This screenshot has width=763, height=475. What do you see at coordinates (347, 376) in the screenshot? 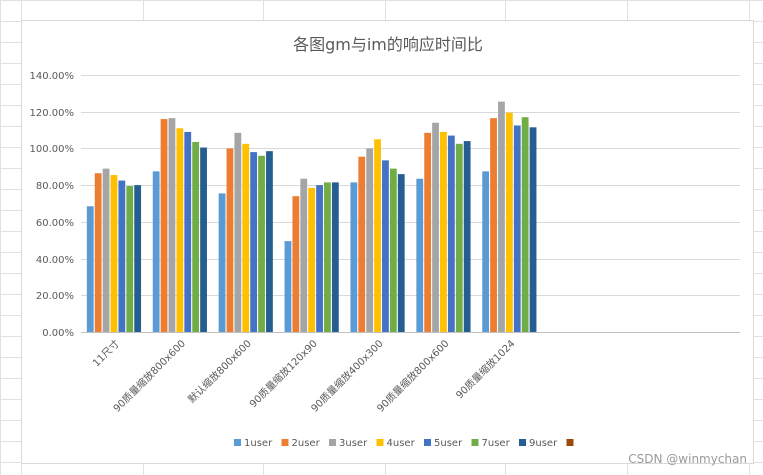
I see `x-tick-label: 90质量缩放400x300` at bounding box center [347, 376].